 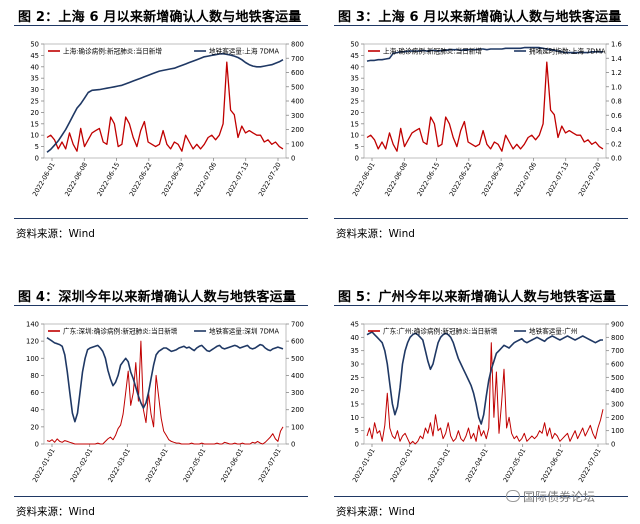 What do you see at coordinates (354, 325) in the screenshot?
I see `y-left-tick-label: 45` at bounding box center [354, 325].